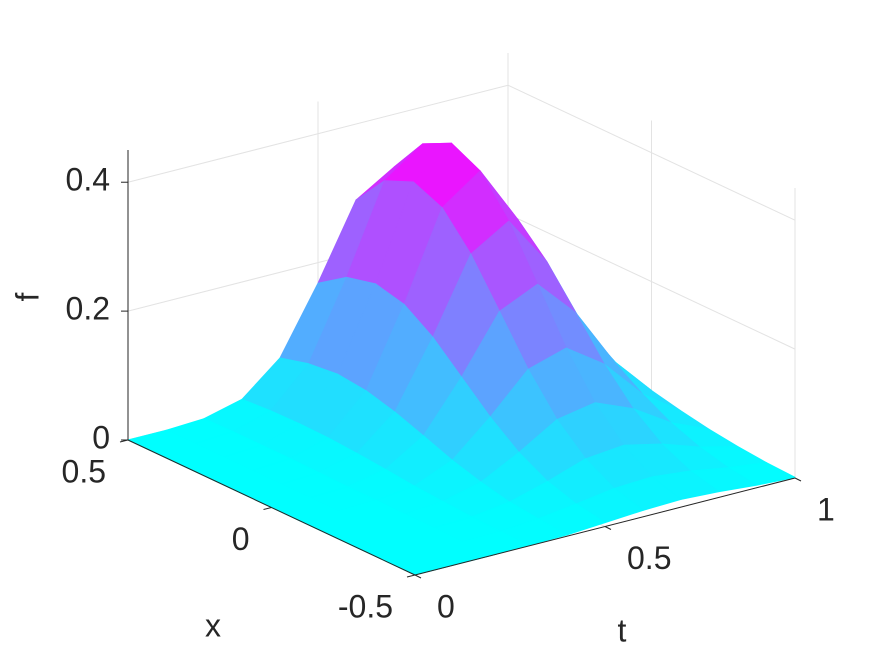 Image resolution: width=875 pixels, height=656 pixels. Describe the element at coordinates (241, 539) in the screenshot. I see `x-tick-label: 0` at that location.